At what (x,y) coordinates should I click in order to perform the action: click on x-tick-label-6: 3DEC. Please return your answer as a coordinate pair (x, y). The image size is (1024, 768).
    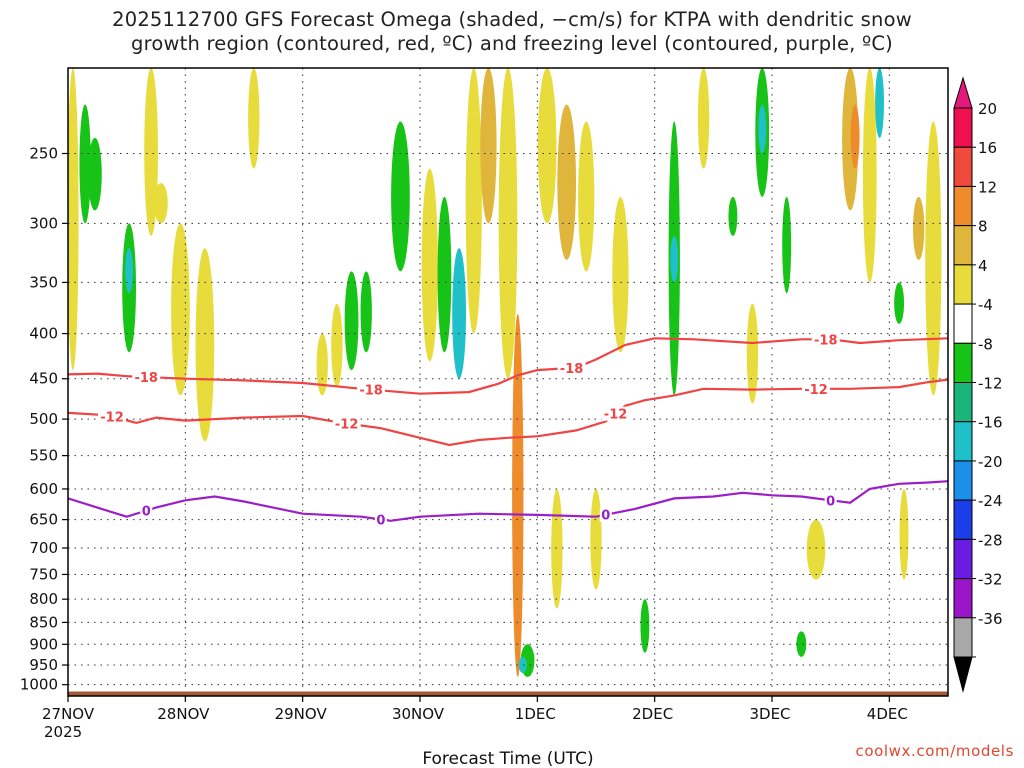
    Looking at the image, I should click on (769, 714).